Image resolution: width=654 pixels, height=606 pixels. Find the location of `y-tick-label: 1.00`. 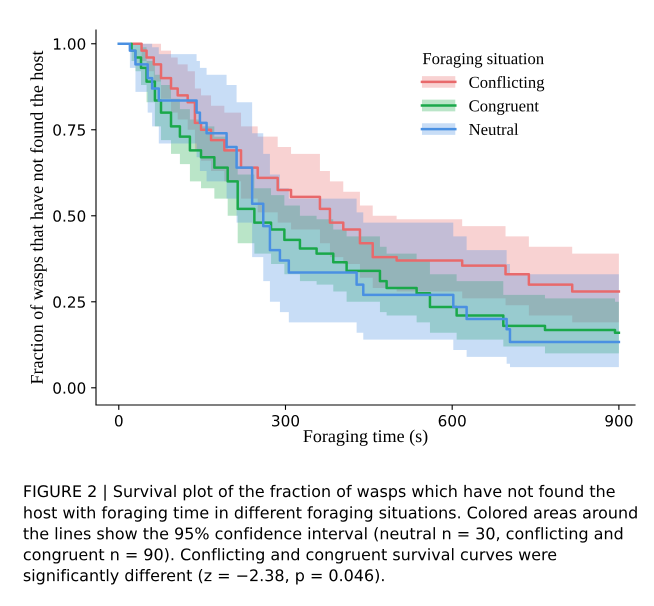

y-tick-label: 1.00 is located at coordinates (70, 44).